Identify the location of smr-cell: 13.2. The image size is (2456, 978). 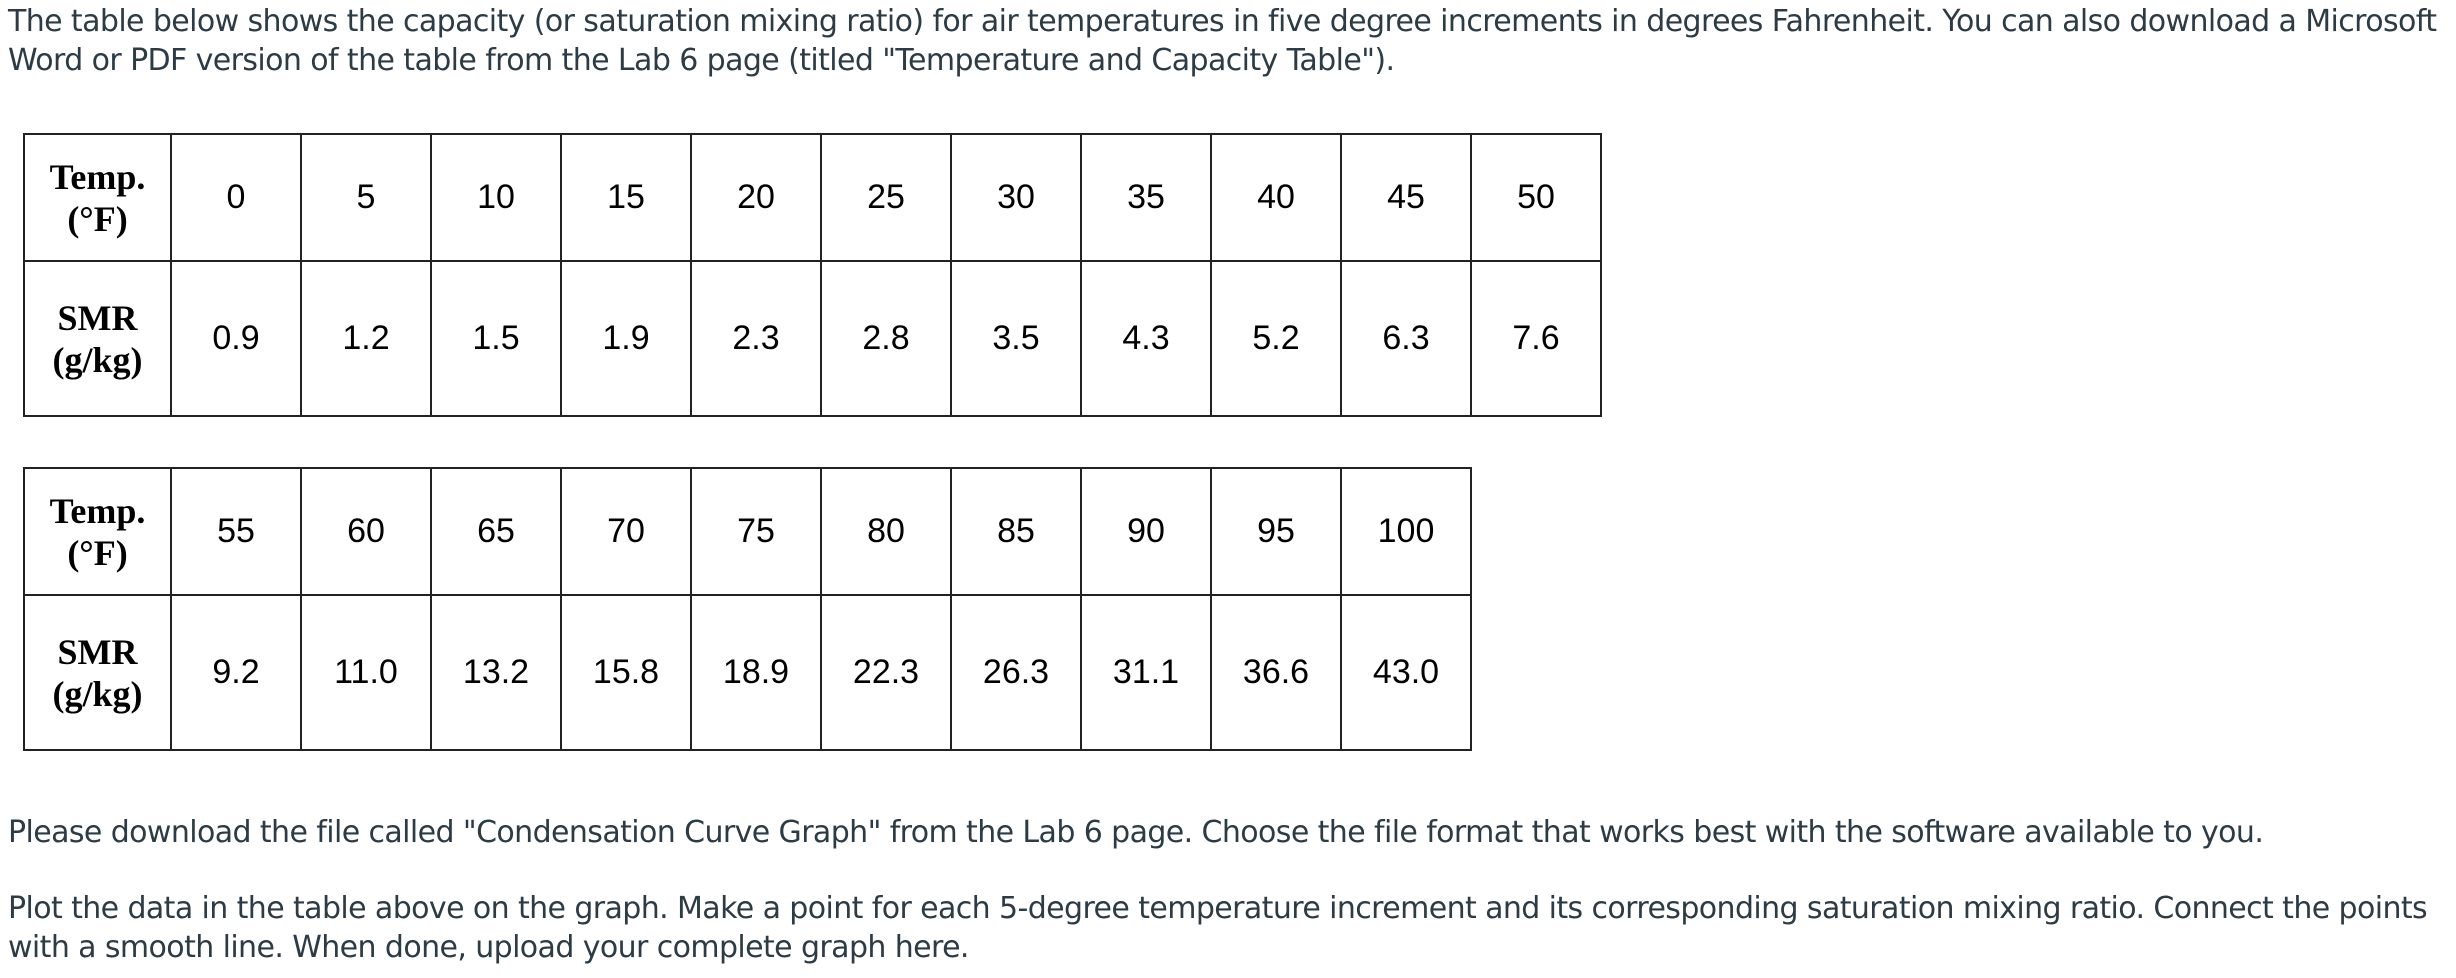
(496, 672).